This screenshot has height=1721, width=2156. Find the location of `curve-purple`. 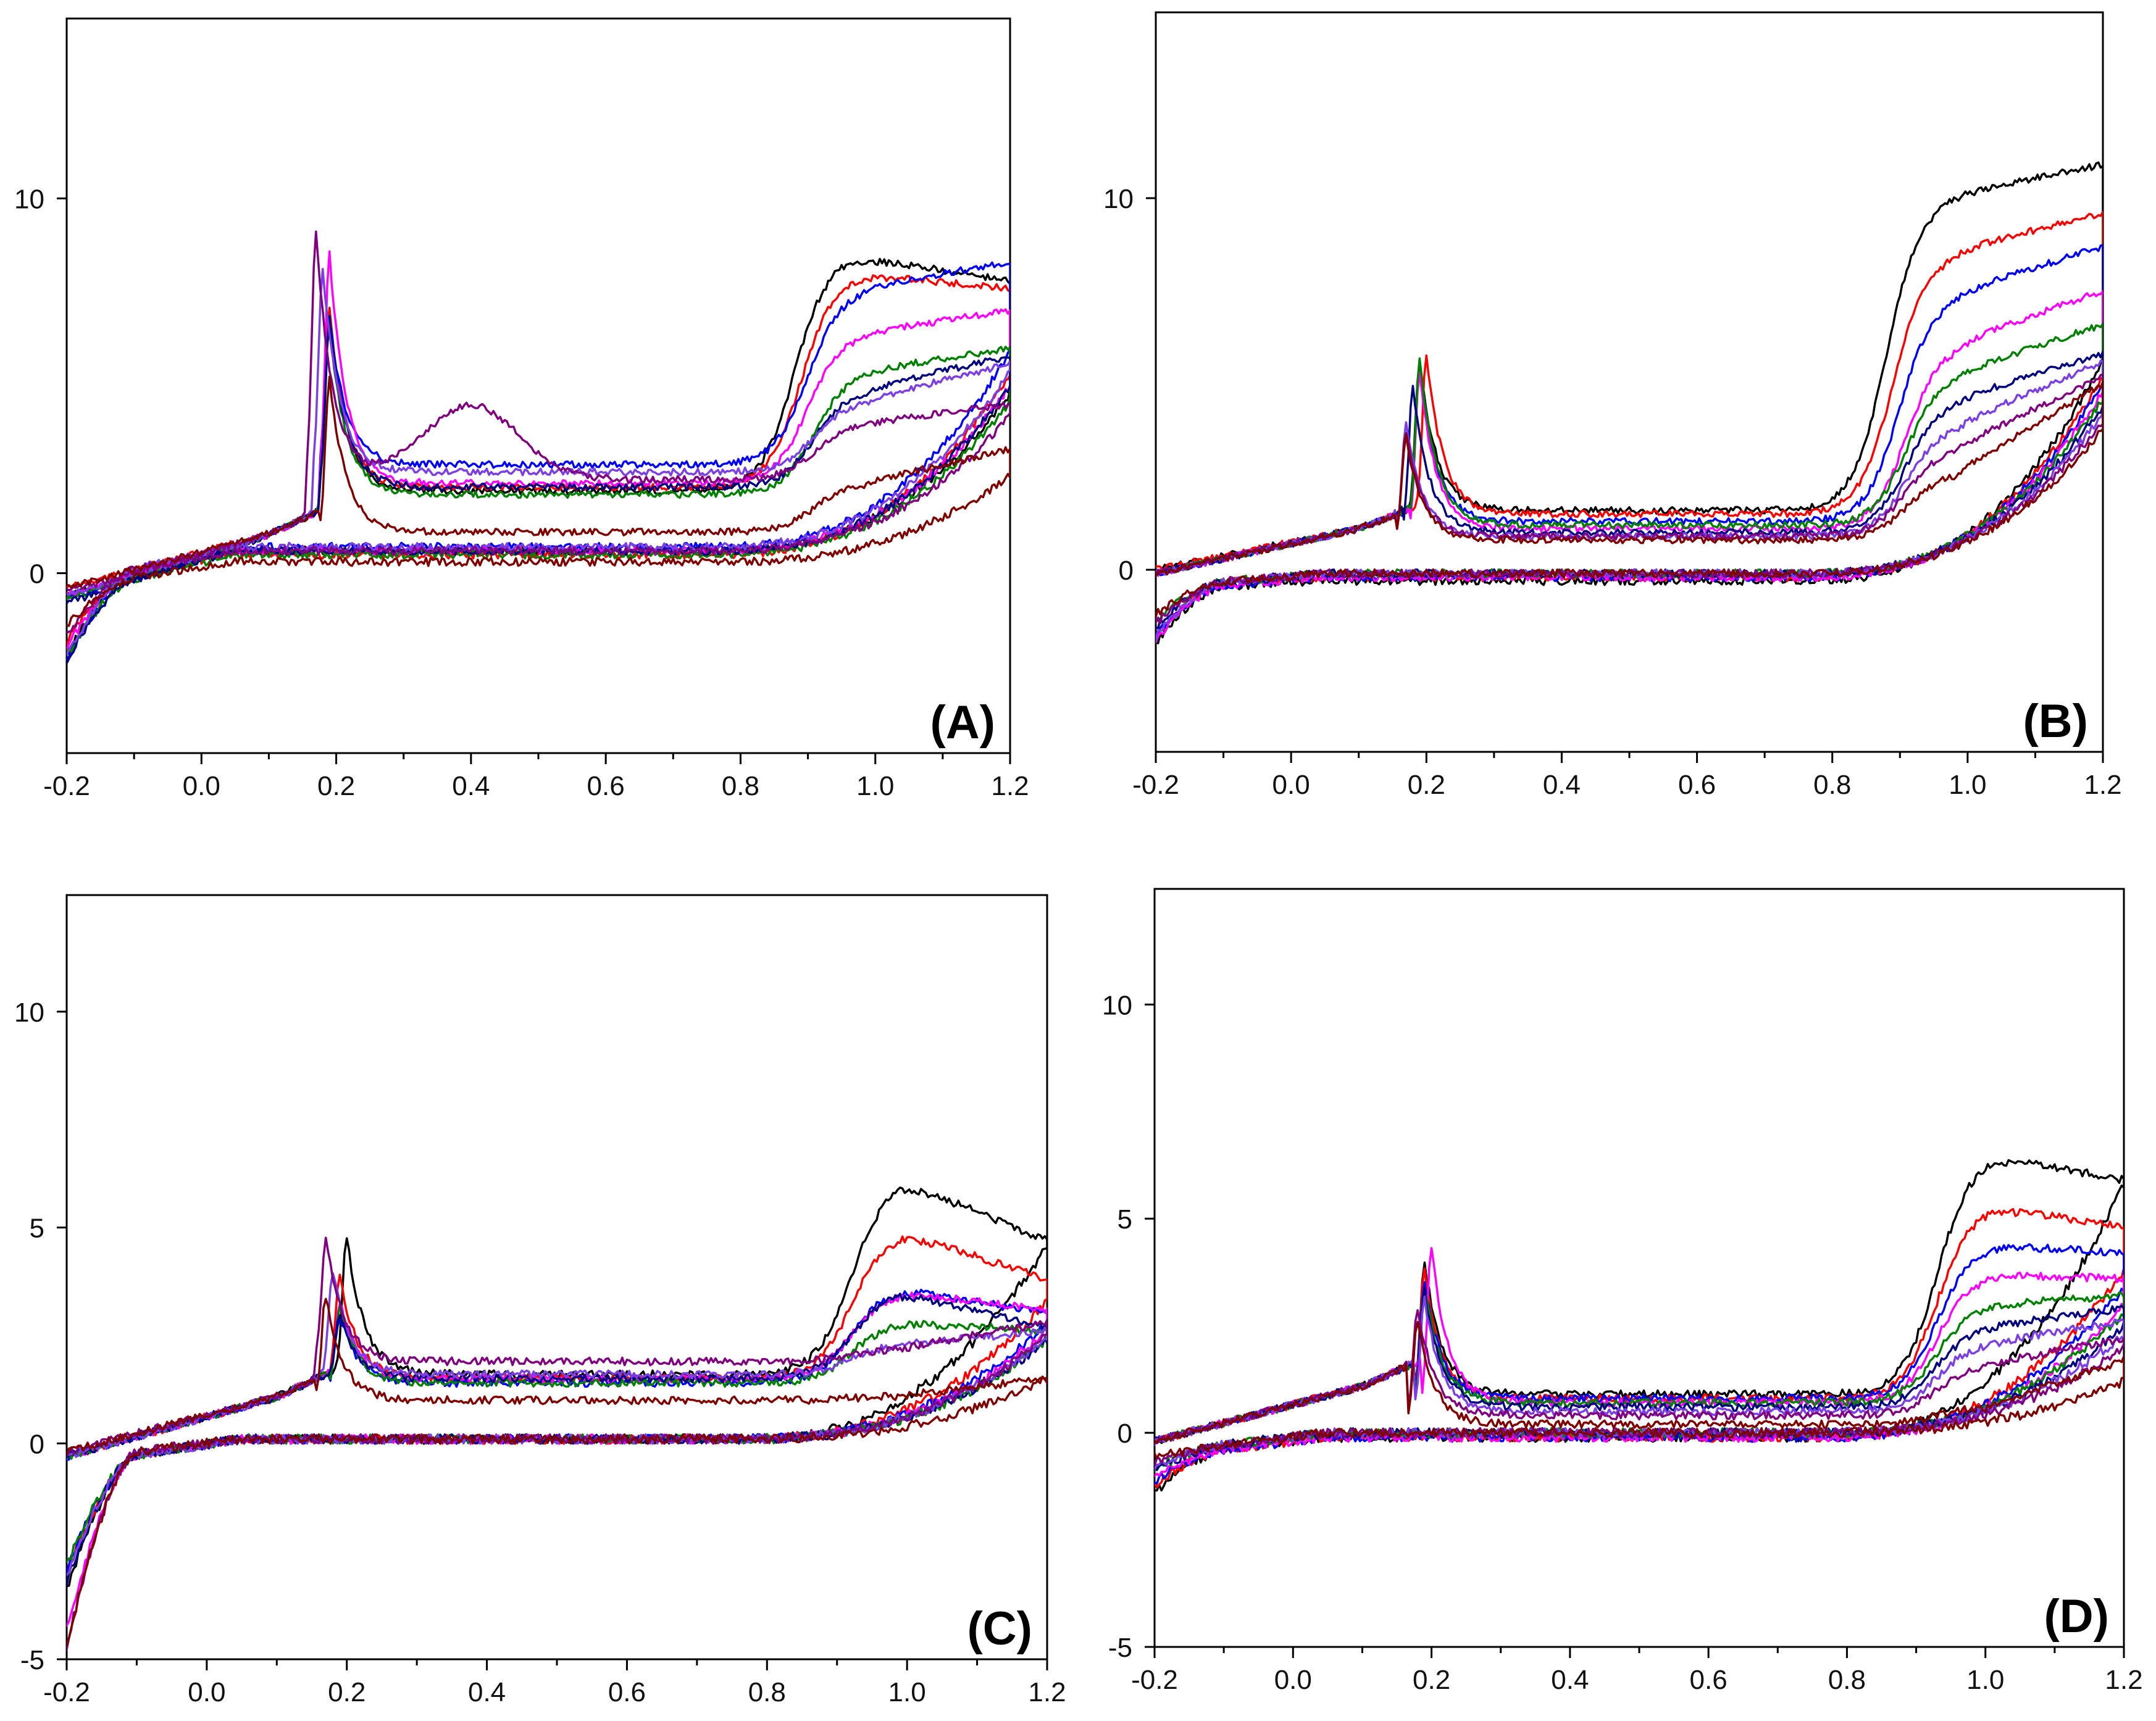

curve-purple is located at coordinates (538, 433).